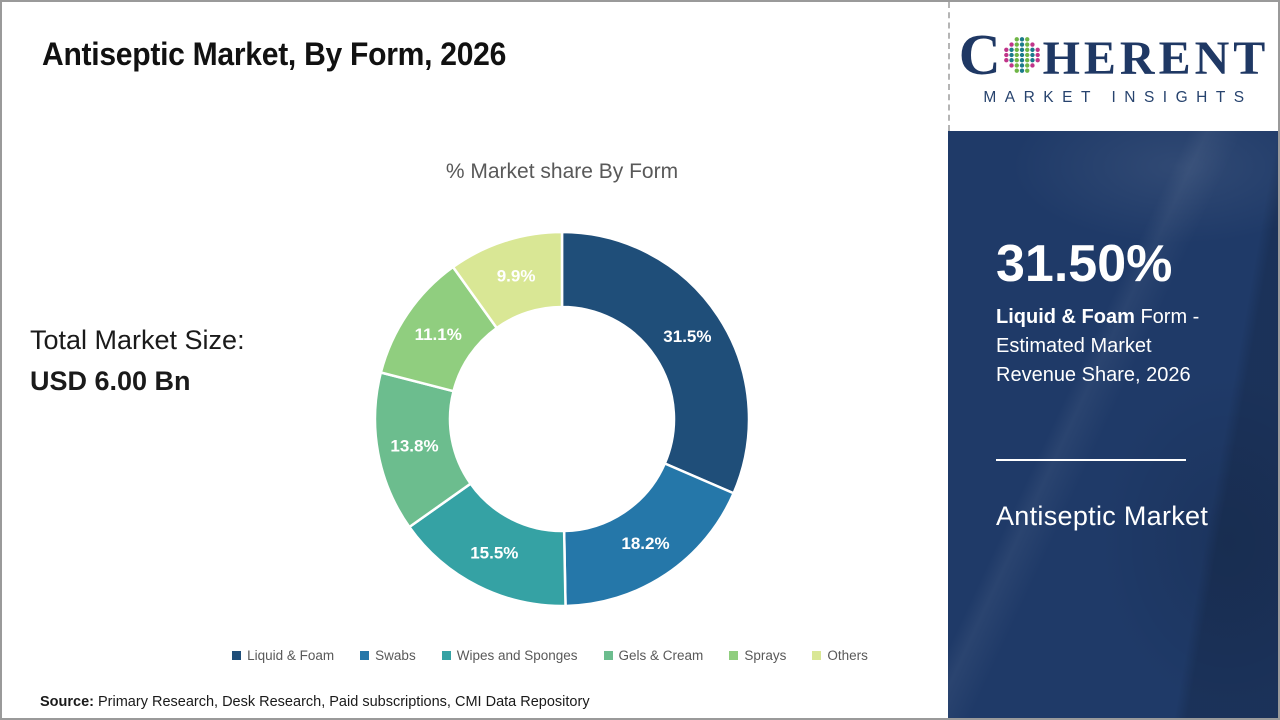 The height and width of the screenshot is (720, 1280). What do you see at coordinates (1091, 460) in the screenshot?
I see `divider-line` at bounding box center [1091, 460].